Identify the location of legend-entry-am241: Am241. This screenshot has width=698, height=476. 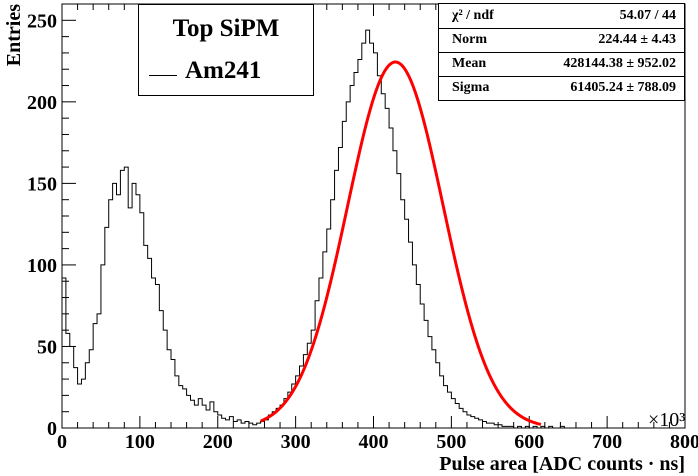
(223, 70).